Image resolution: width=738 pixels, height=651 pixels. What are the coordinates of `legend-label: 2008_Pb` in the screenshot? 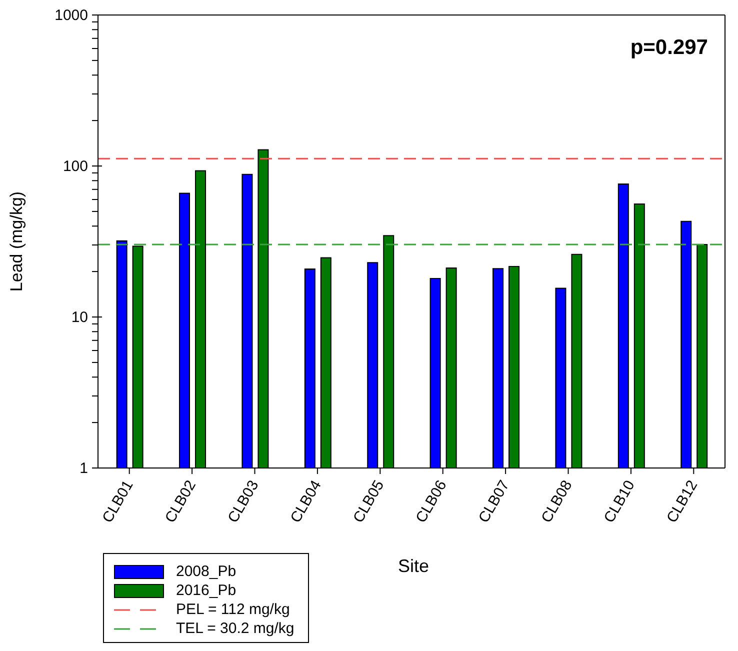 It's located at (206, 571).